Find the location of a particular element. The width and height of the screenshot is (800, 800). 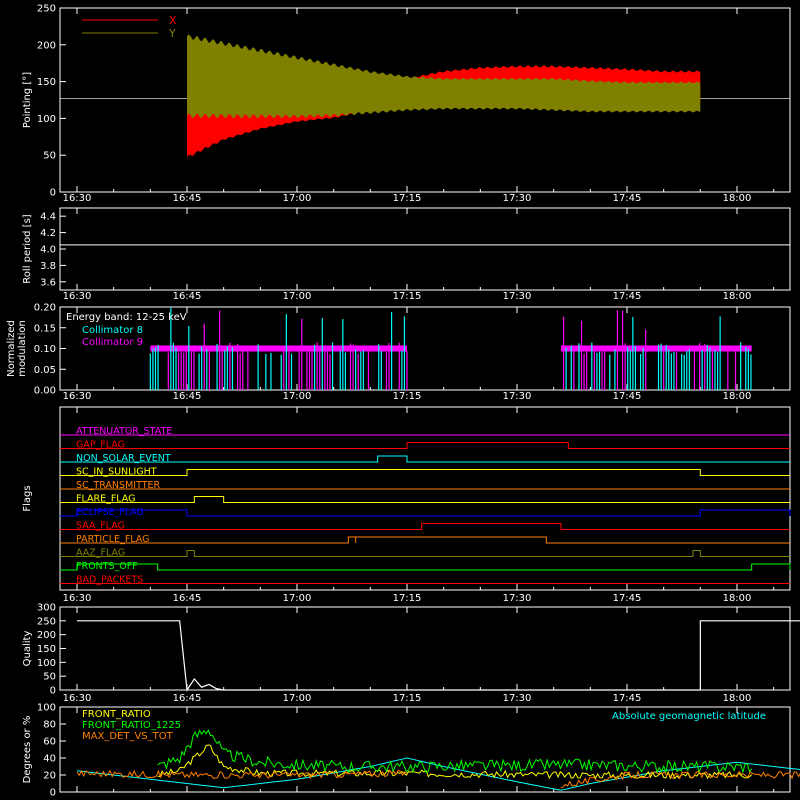

y-tick-label: 20 is located at coordinates (49, 776).